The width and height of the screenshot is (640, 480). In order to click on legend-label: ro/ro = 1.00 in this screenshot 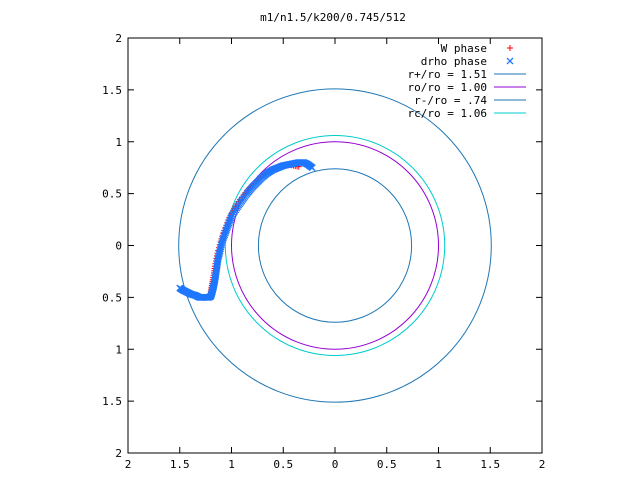, I will do `click(447, 87)`.